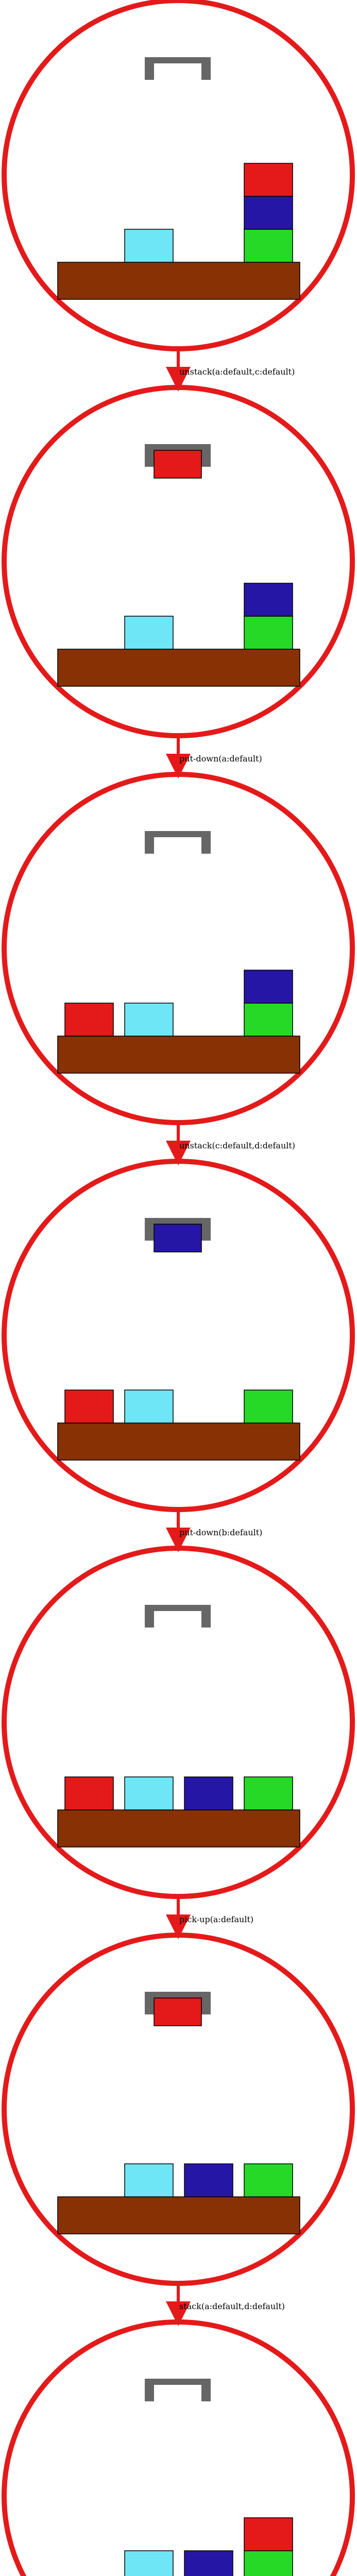  What do you see at coordinates (237, 1145) in the screenshot?
I see `action-label: unstack(c:default,d:default)` at bounding box center [237, 1145].